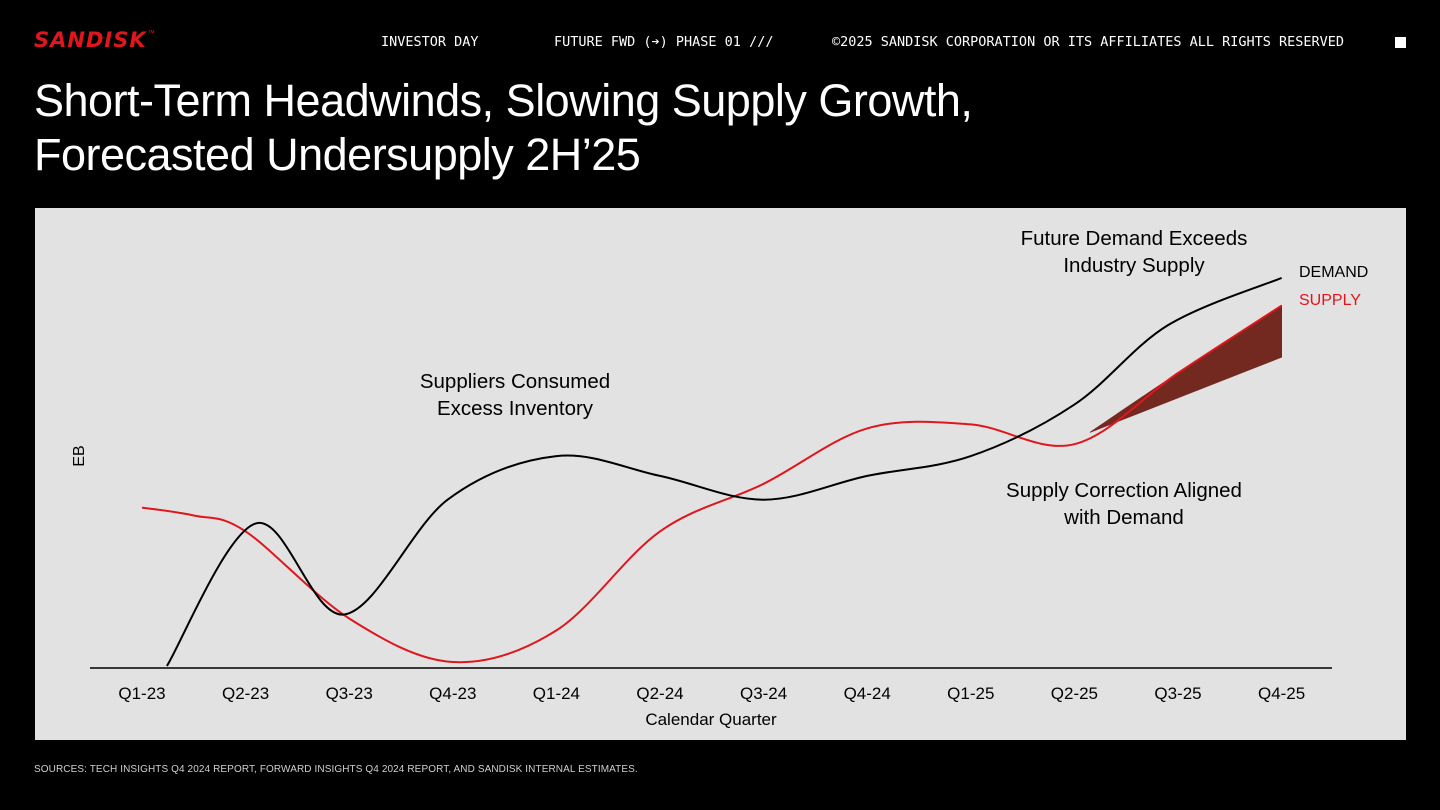  I want to click on annotation-future-demand-line2: Industry Supply, so click(1134, 265).